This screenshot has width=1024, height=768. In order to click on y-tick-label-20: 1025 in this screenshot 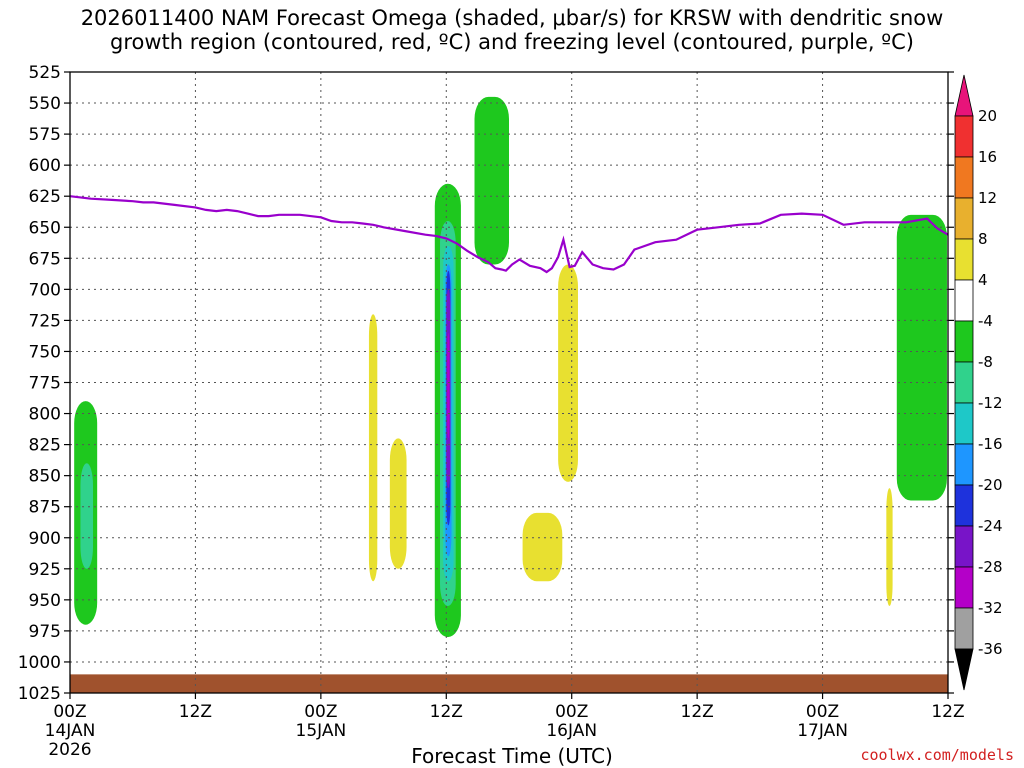, I will do `click(39, 694)`.